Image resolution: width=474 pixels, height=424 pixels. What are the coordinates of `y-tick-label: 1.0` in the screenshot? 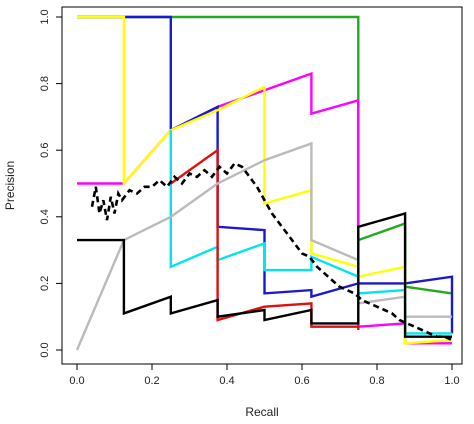 It's located at (45, 16).